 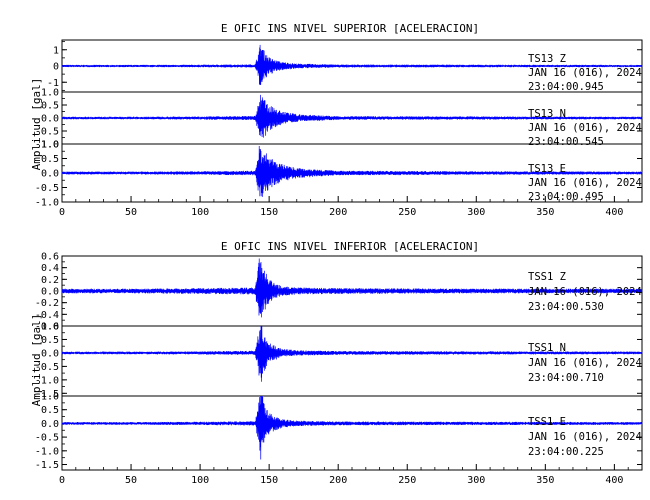 I want to click on y-ticks: 1.0 0.5 0.0 -0.5 -1.0 -1.5, so click(x=338, y=431).